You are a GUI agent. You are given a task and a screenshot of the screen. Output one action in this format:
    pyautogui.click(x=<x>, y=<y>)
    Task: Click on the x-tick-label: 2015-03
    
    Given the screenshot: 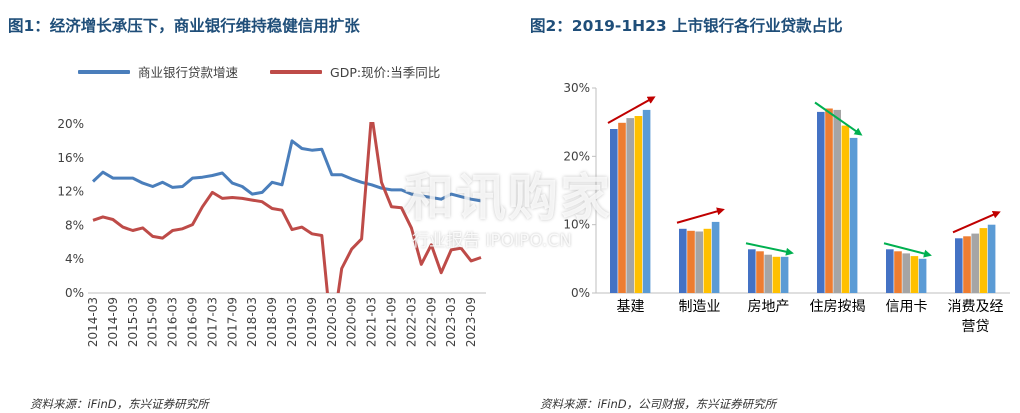 What is the action you would take?
    pyautogui.click(x=133, y=322)
    